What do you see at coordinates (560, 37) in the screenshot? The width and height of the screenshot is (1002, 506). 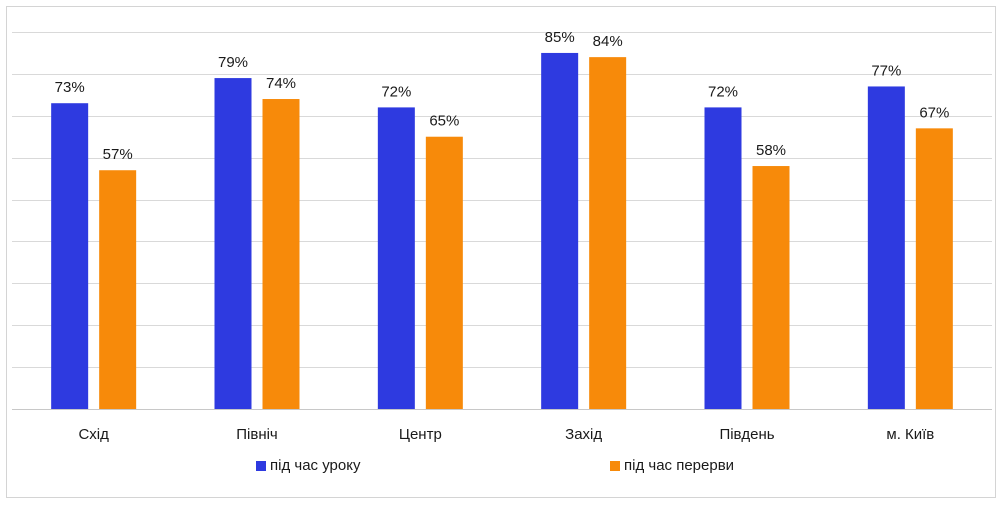 I see `data-label: 85%` at bounding box center [560, 37].